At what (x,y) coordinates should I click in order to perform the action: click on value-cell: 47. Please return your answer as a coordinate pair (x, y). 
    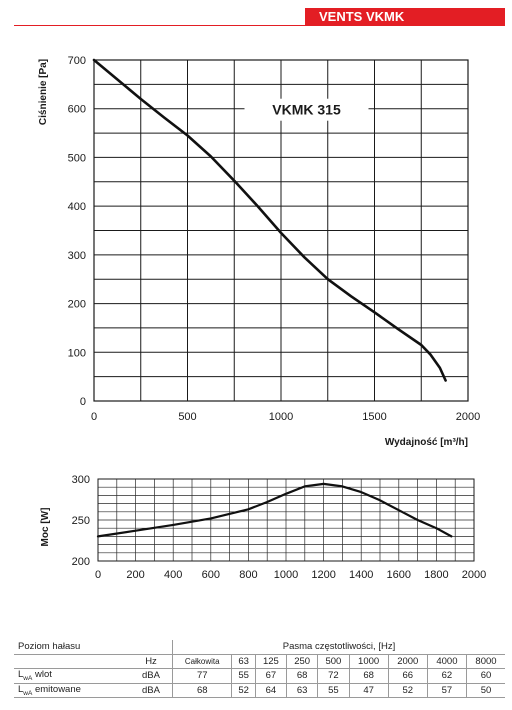
    Looking at the image, I should click on (368, 690).